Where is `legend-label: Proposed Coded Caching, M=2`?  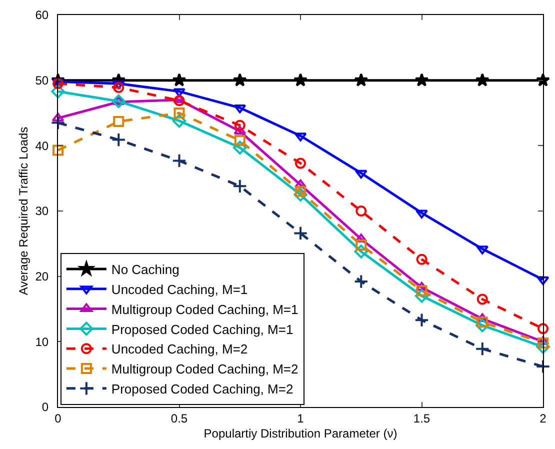 legend-label: Proposed Coded Caching, M=2 is located at coordinates (202, 388).